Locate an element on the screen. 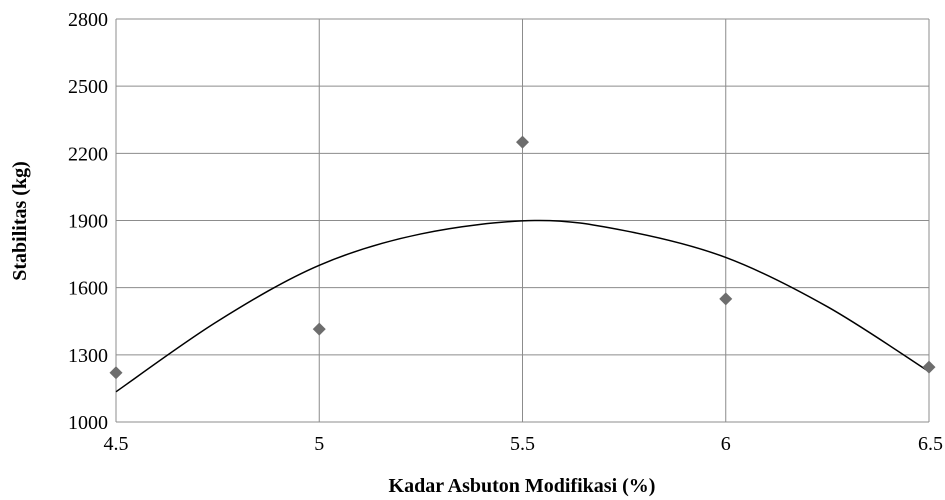 The image size is (945, 500). y-tick-labels: 1000 1300 1600 1900 2200 2500 2800 is located at coordinates (88, 221).